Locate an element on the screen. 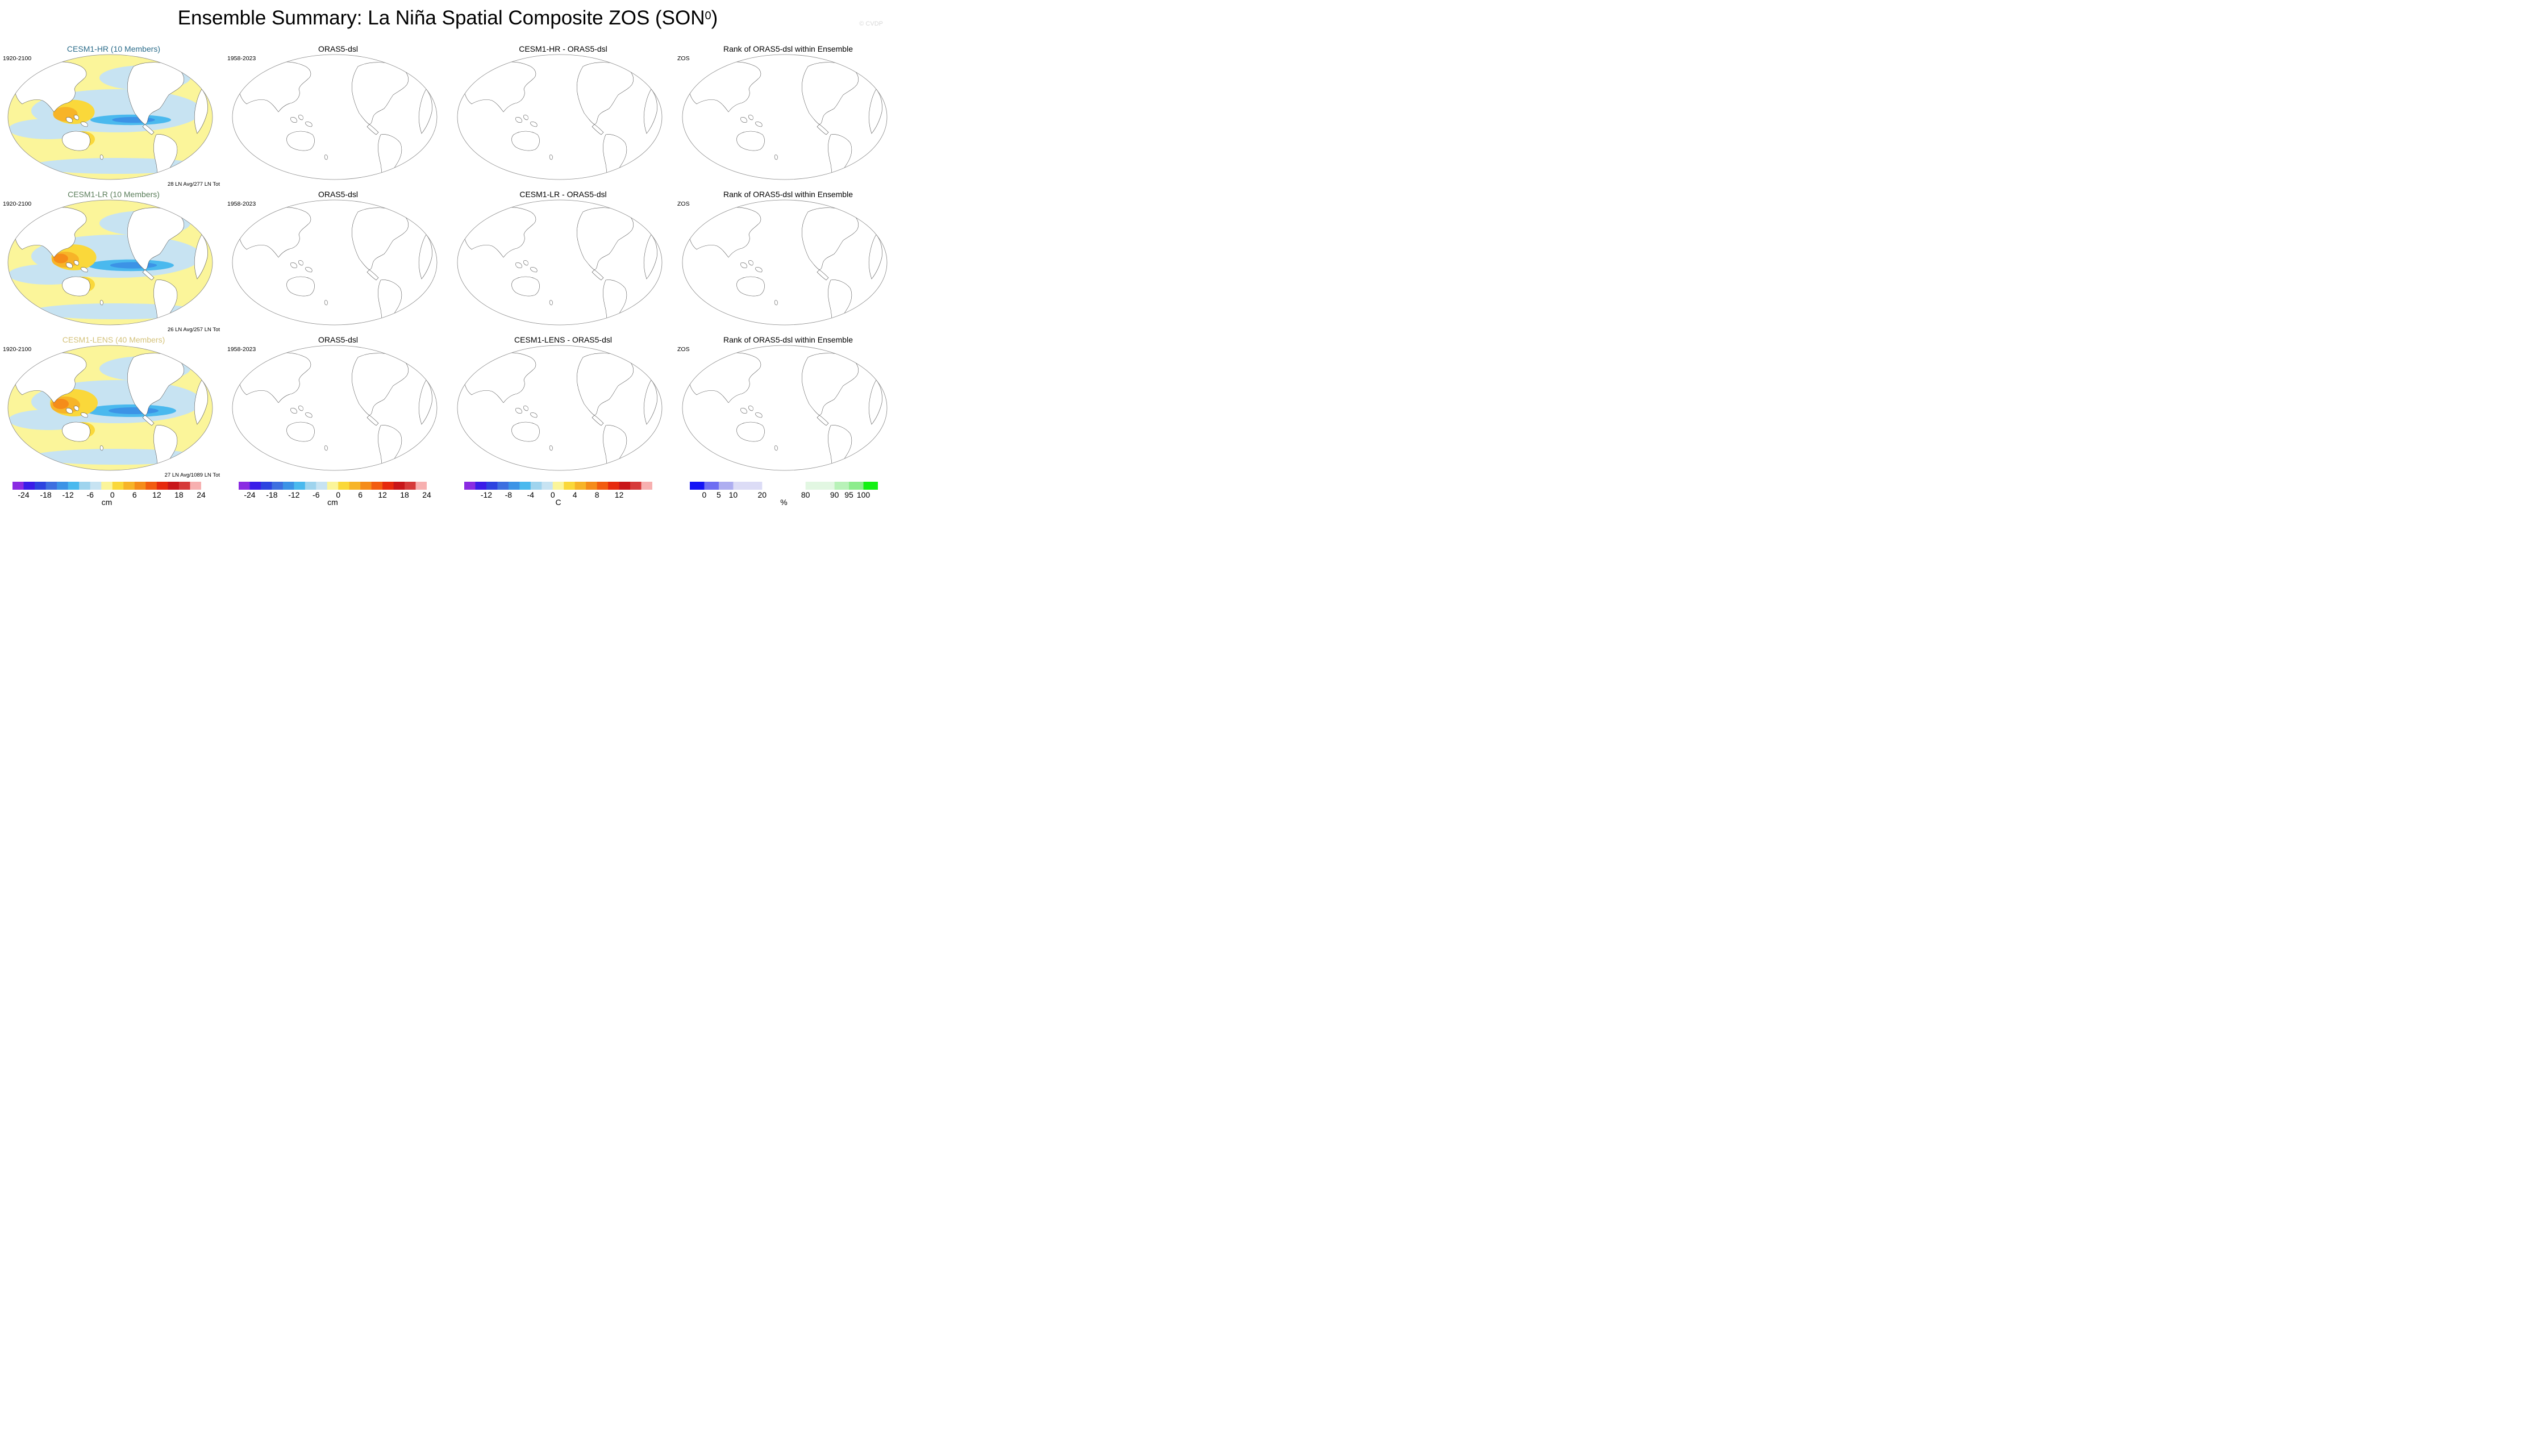  colorbar: -12 -8 -4 0 4 8 12 C is located at coordinates (558, 496).